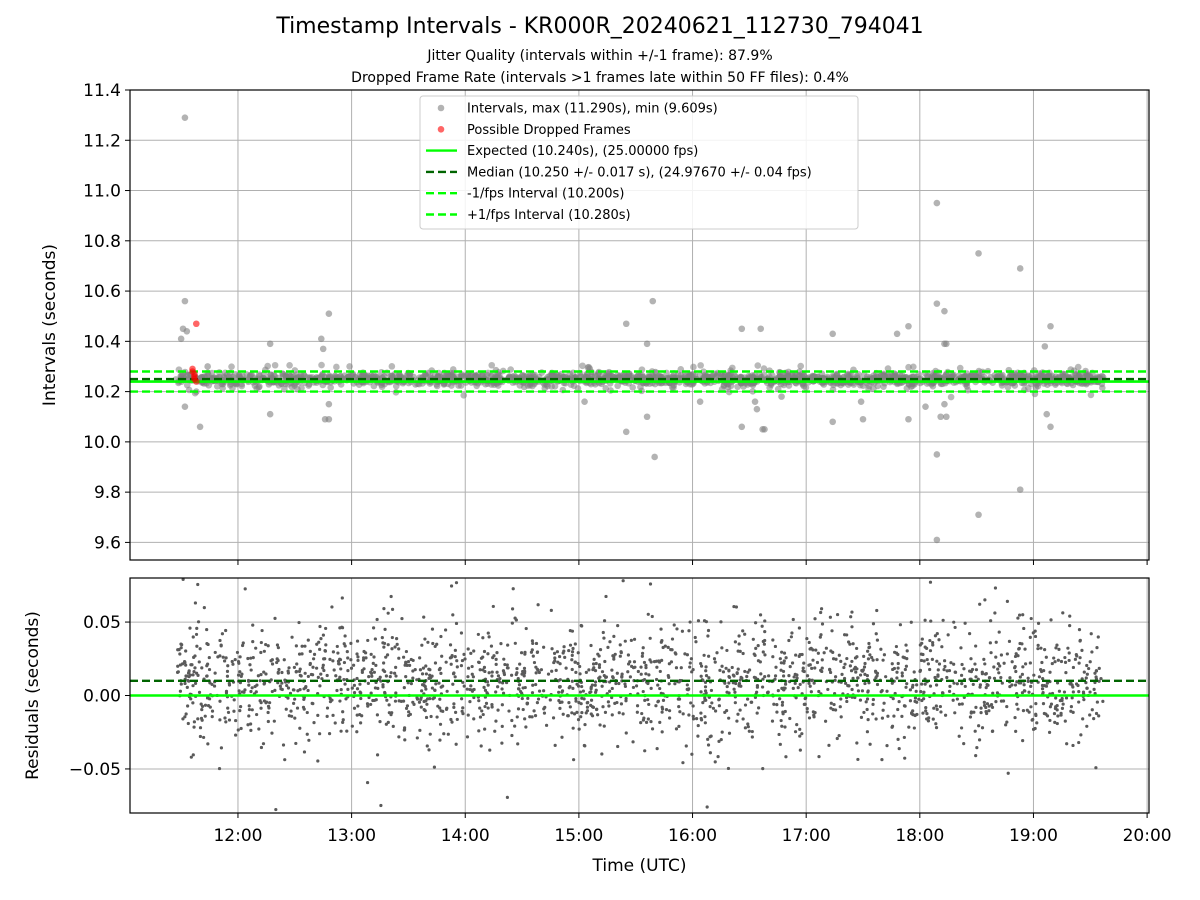 The image size is (1200, 900). I want to click on top-y-tick-label: 9.8, so click(107, 493).